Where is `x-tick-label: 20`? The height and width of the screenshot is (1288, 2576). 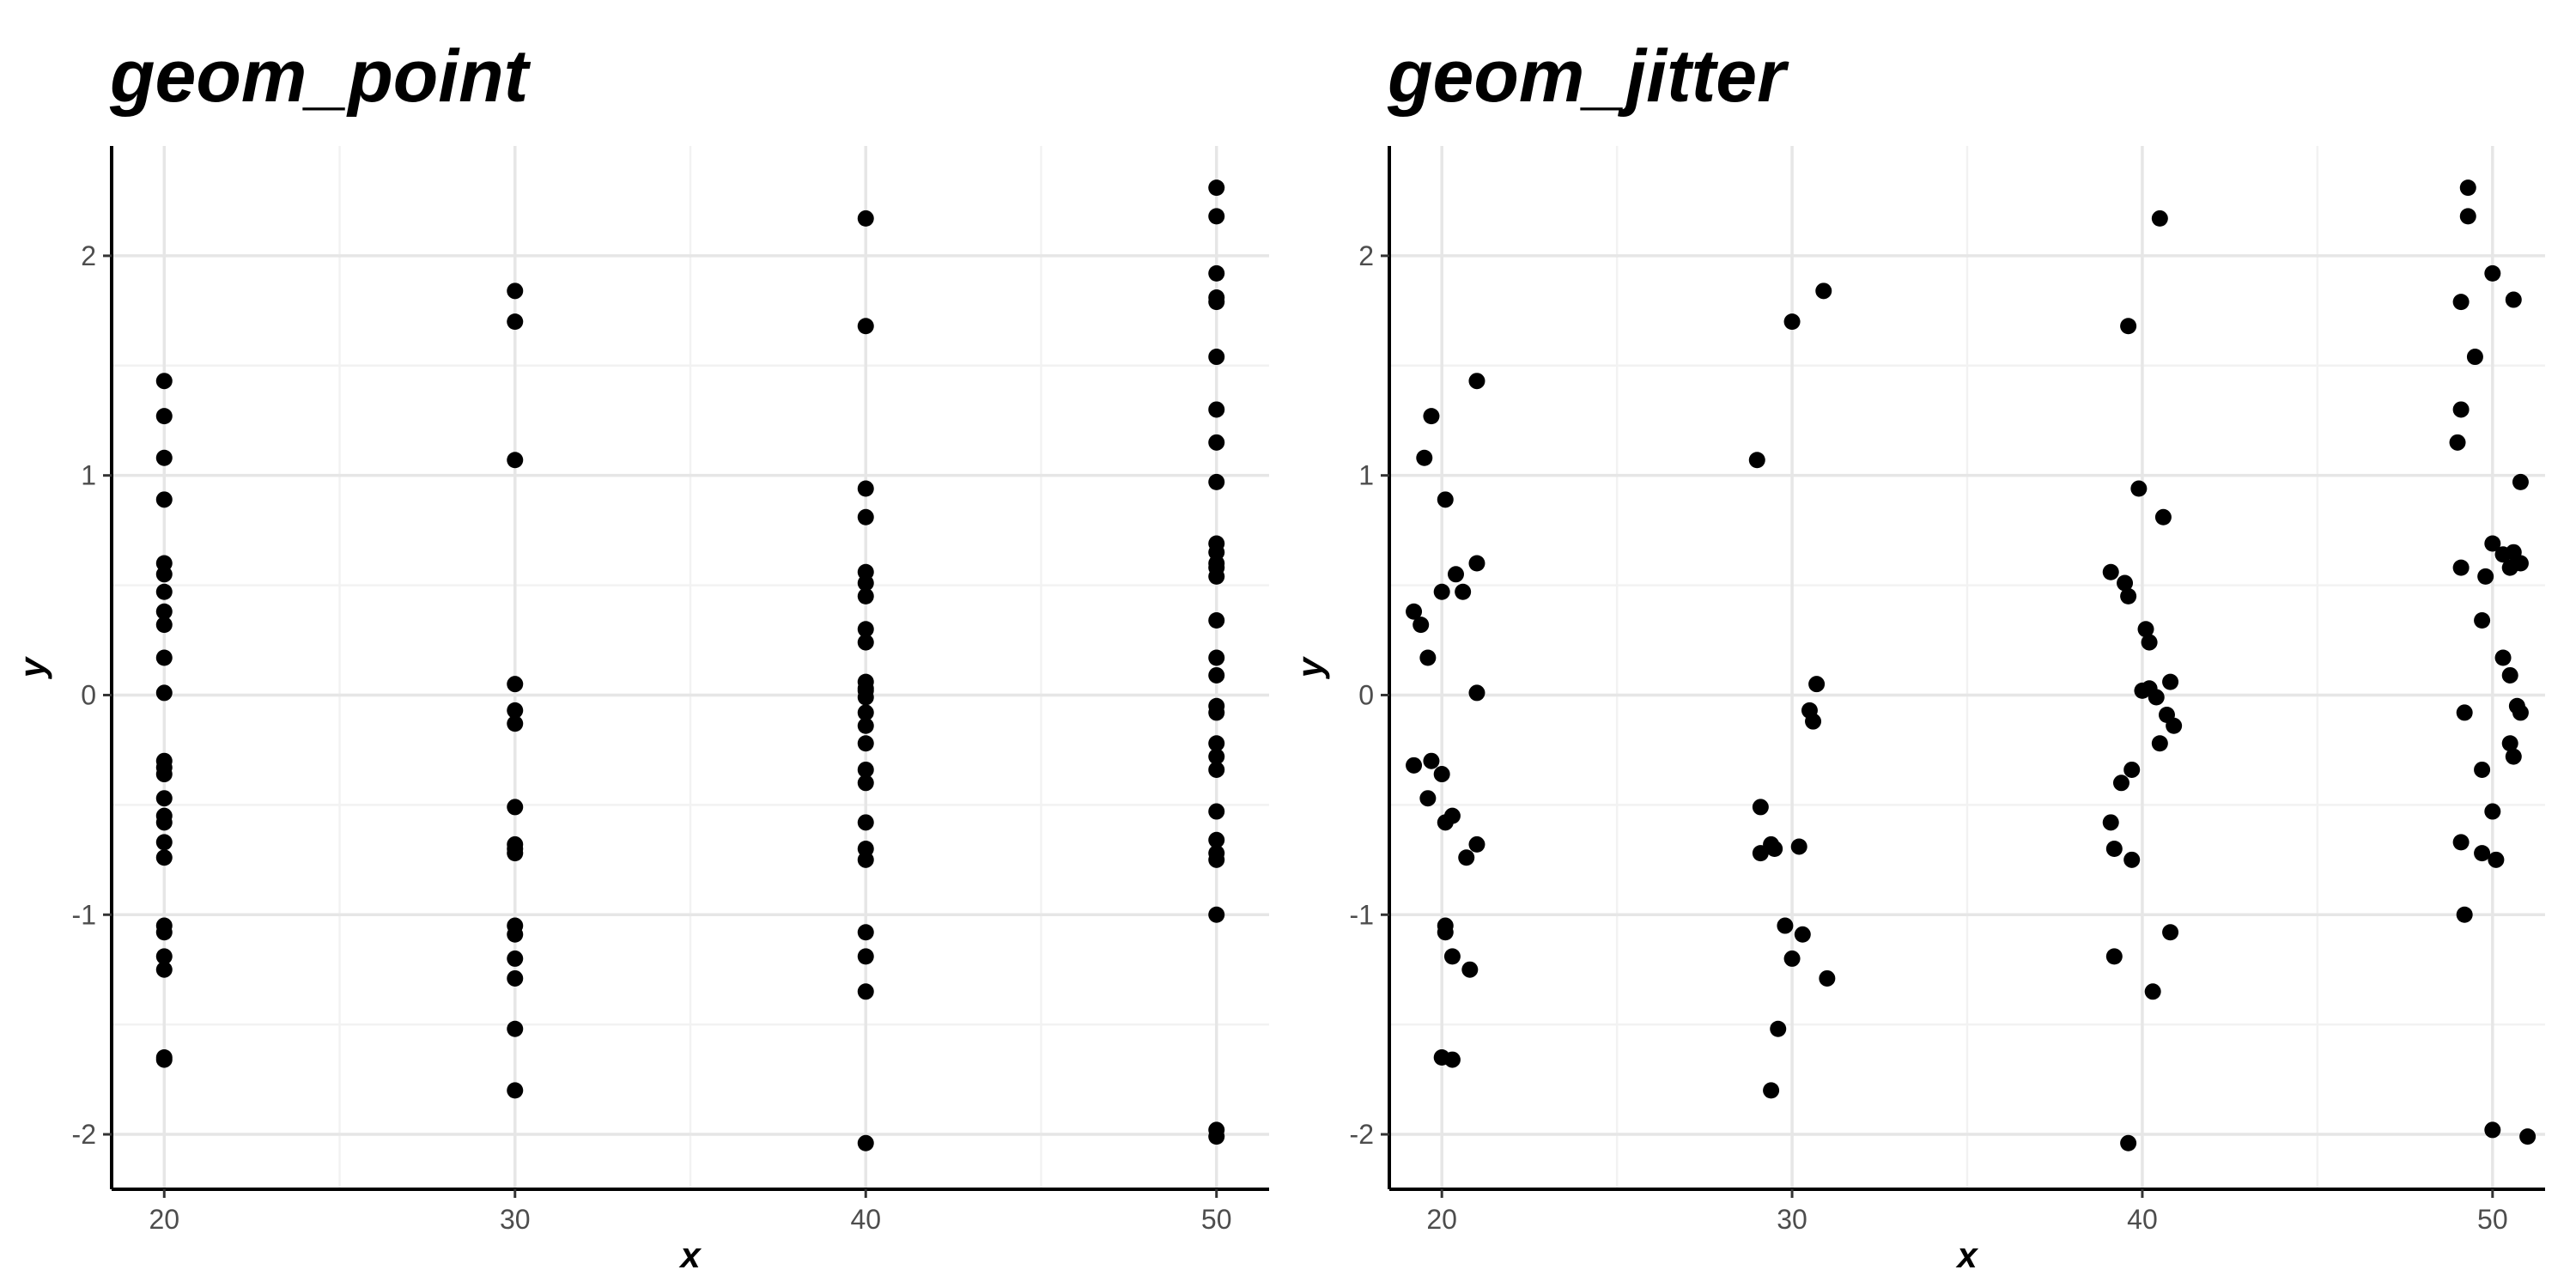
x-tick-label: 20 is located at coordinates (164, 1219).